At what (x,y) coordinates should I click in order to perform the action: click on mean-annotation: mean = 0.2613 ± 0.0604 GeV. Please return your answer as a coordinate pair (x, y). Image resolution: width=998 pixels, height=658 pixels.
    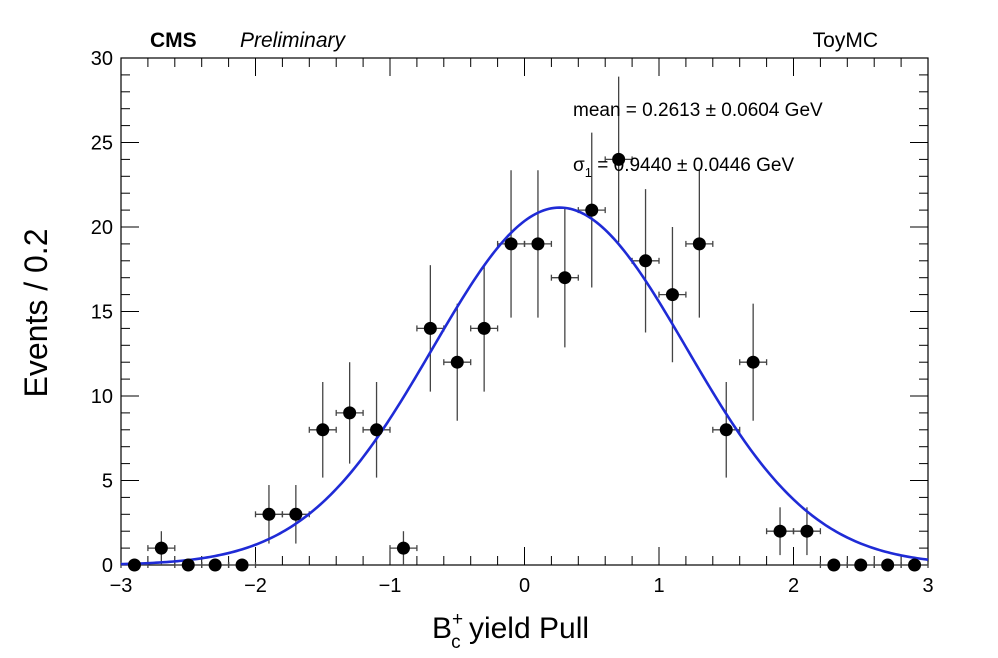
    Looking at the image, I should click on (698, 110).